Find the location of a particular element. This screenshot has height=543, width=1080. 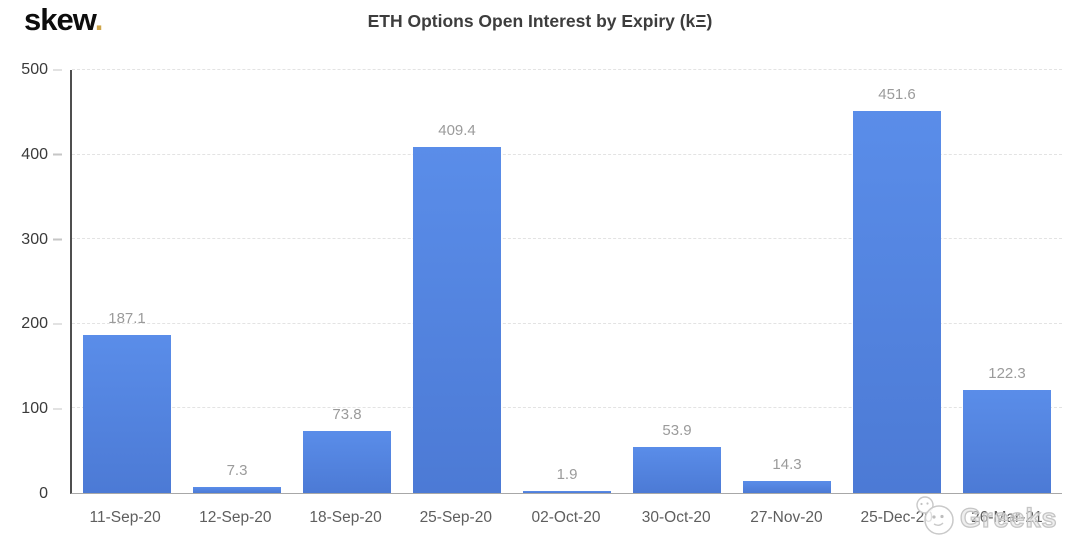

bar-slot: 122.3 is located at coordinates (1007, 281).